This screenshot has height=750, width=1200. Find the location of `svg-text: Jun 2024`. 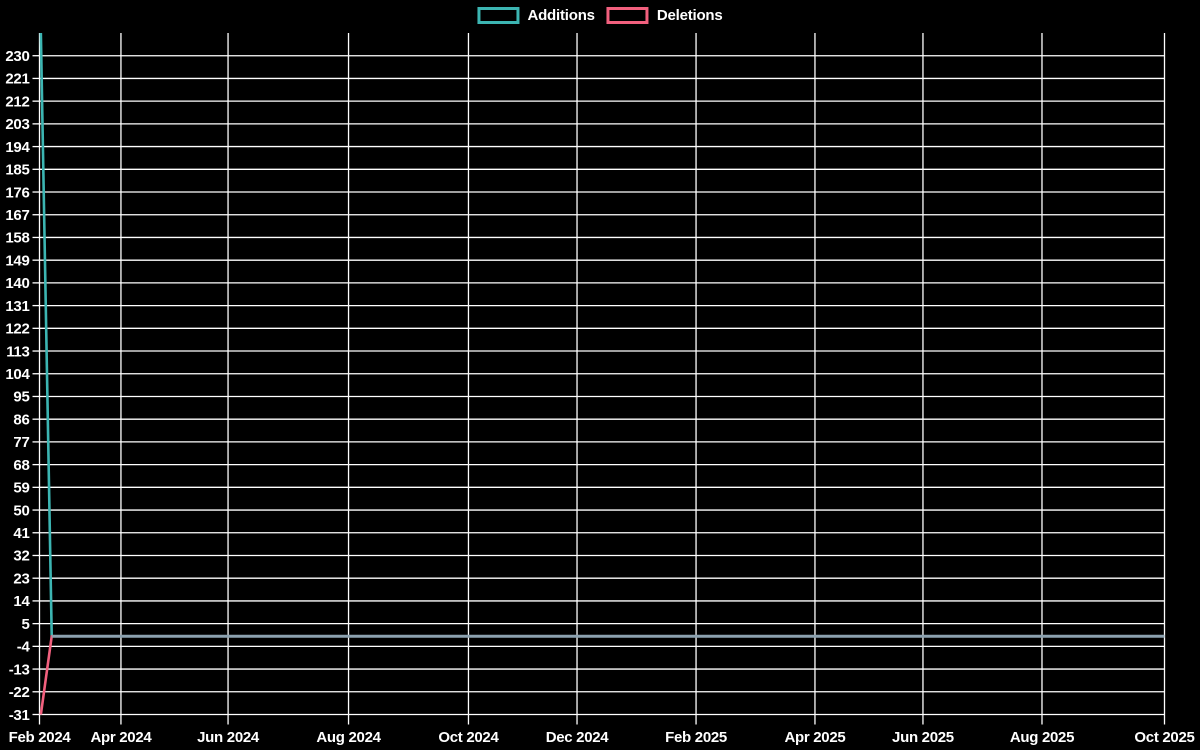

svg-text: Jun 2024 is located at coordinates (228, 737).